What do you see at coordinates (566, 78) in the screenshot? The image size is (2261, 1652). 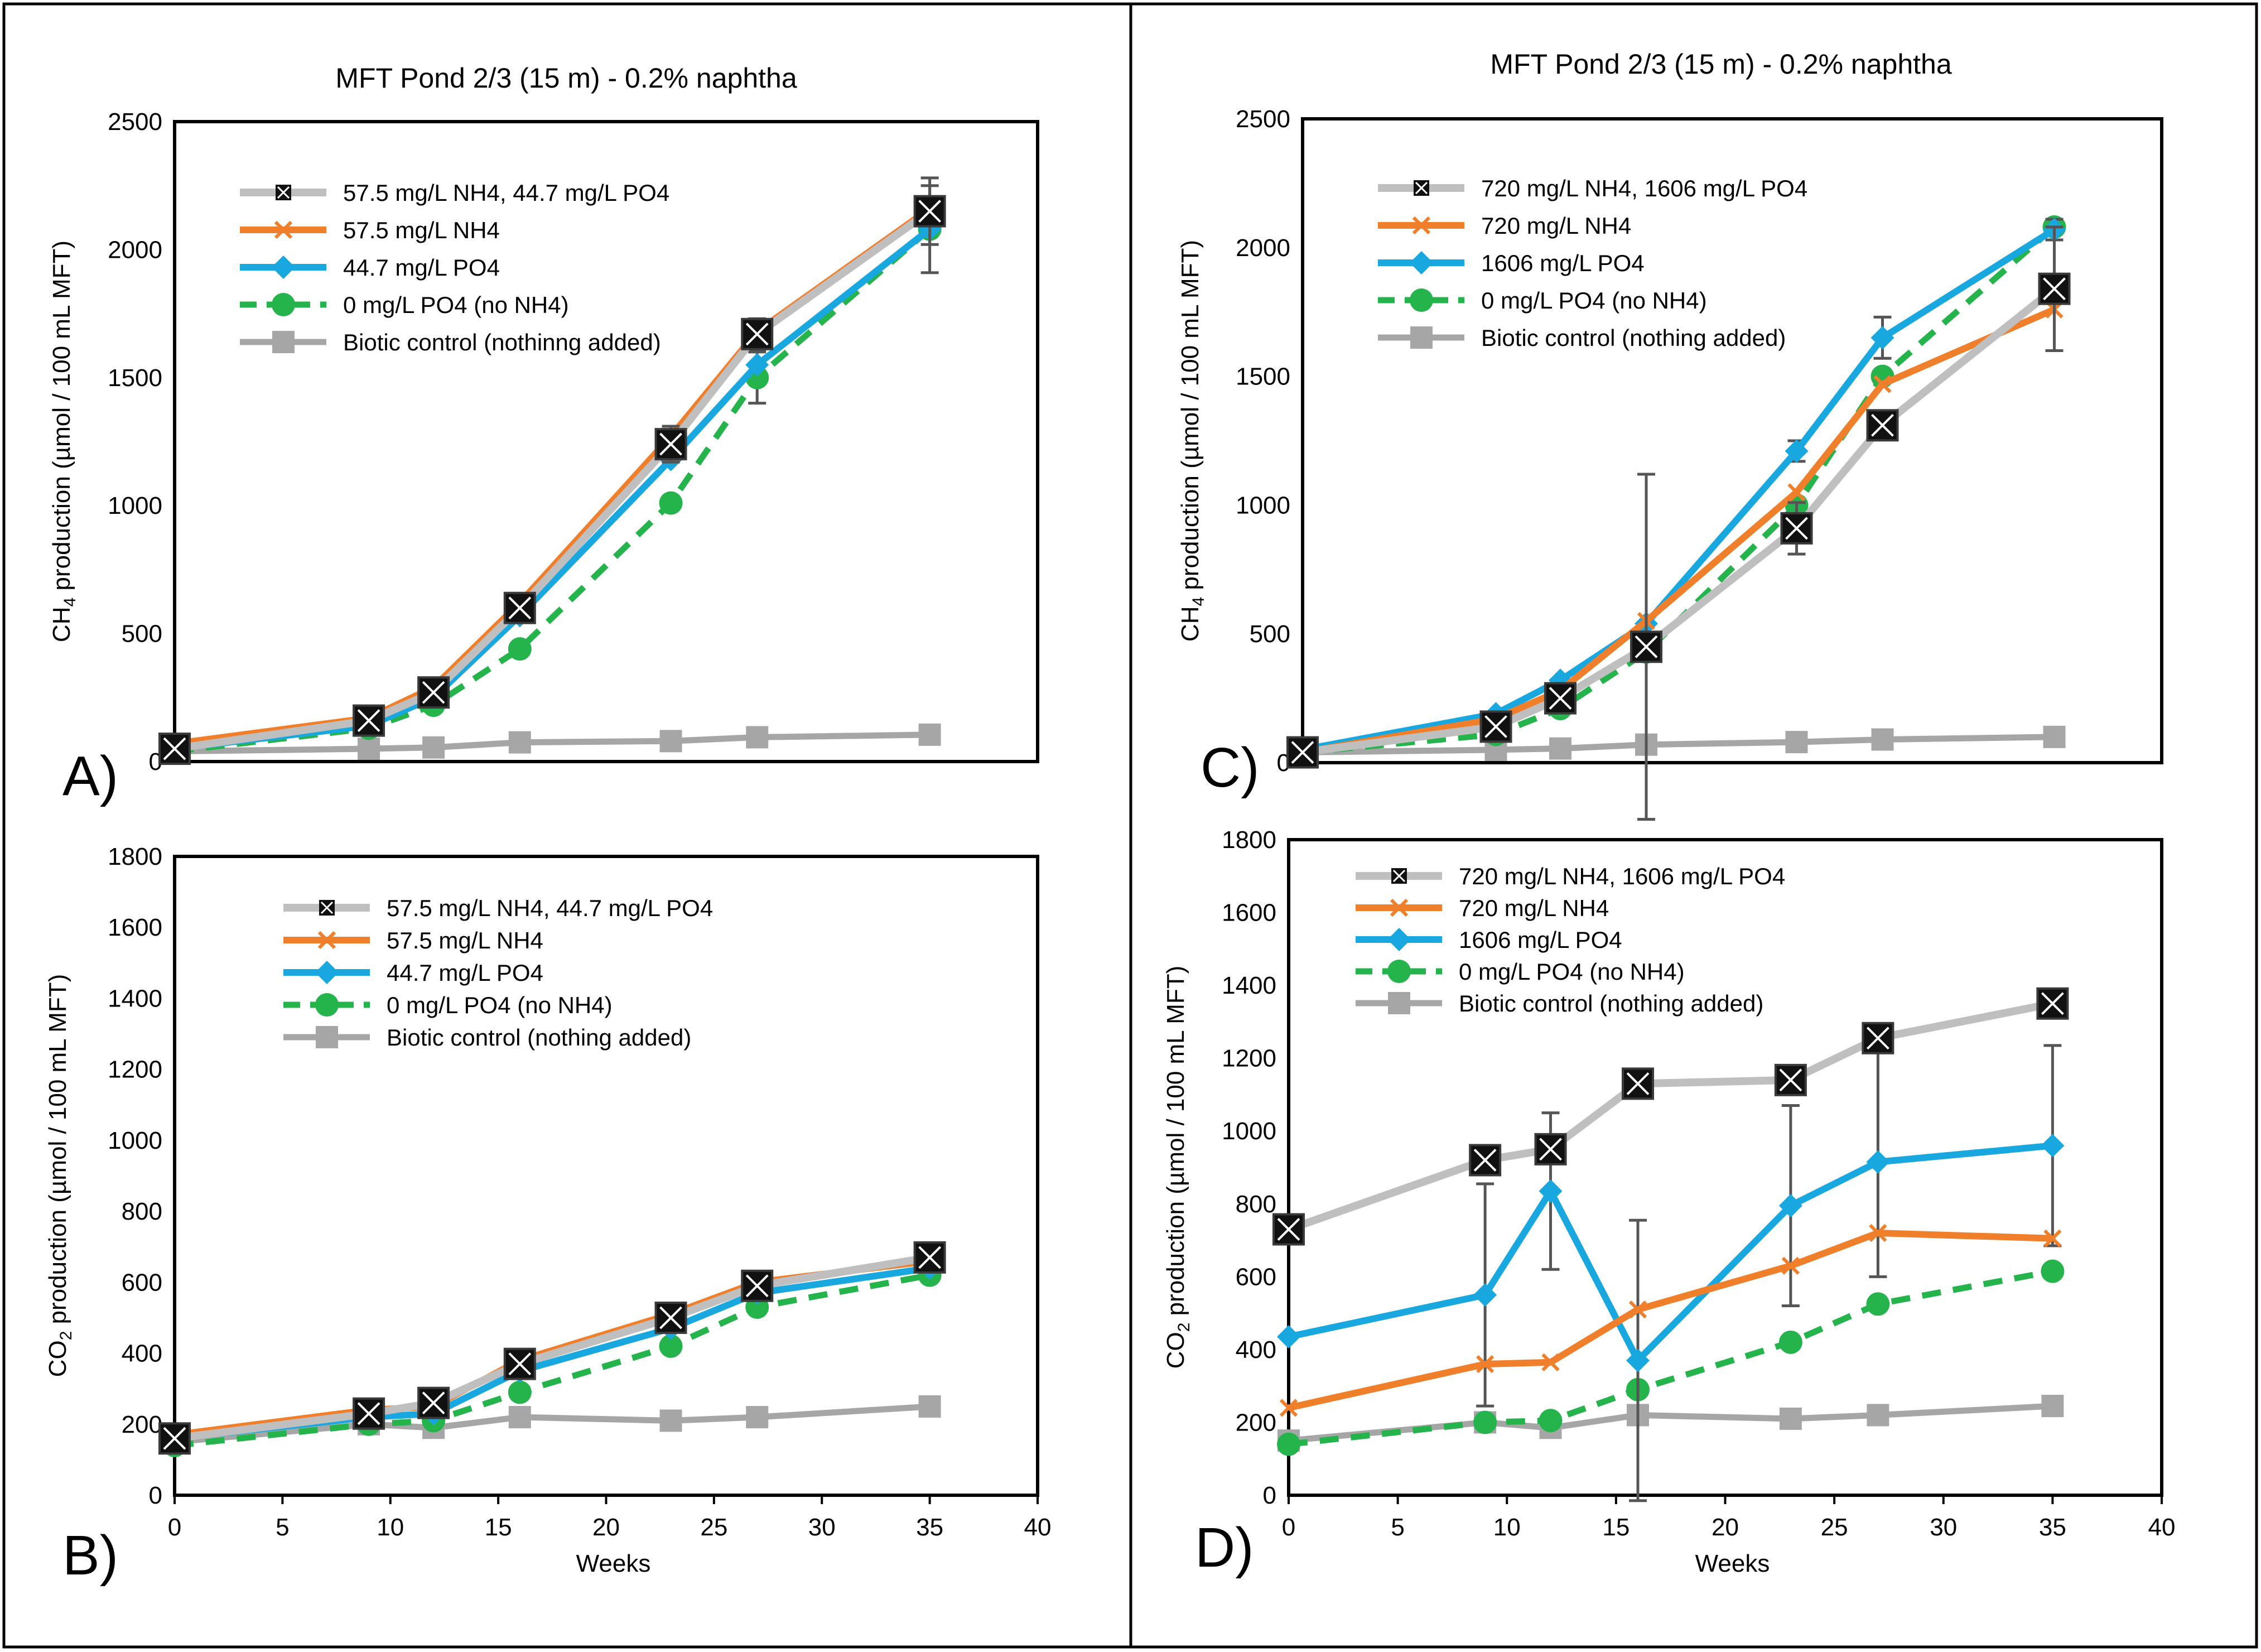 I see `chart-a-title: MFT Pond 2/3 (15 m) - 0.2% naphtha` at bounding box center [566, 78].